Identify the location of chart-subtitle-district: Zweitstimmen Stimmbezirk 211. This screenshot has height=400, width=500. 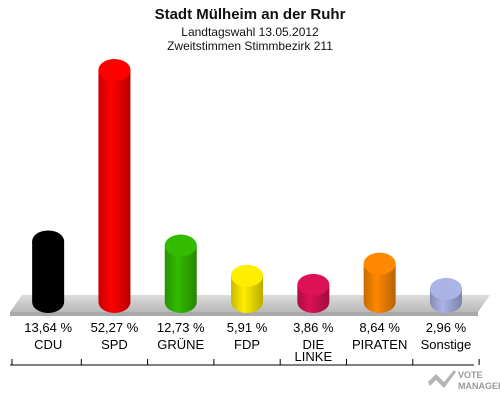
(250, 46).